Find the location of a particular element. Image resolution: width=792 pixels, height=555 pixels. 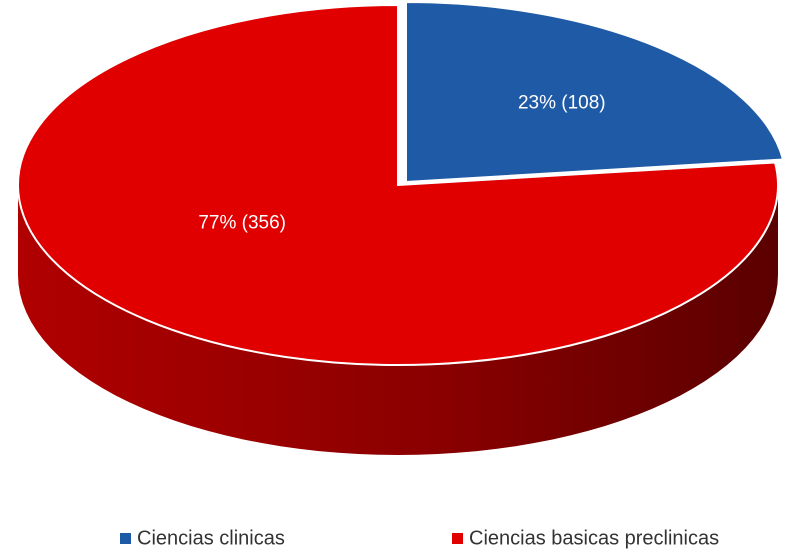

data-label: 23% (108) is located at coordinates (562, 103).